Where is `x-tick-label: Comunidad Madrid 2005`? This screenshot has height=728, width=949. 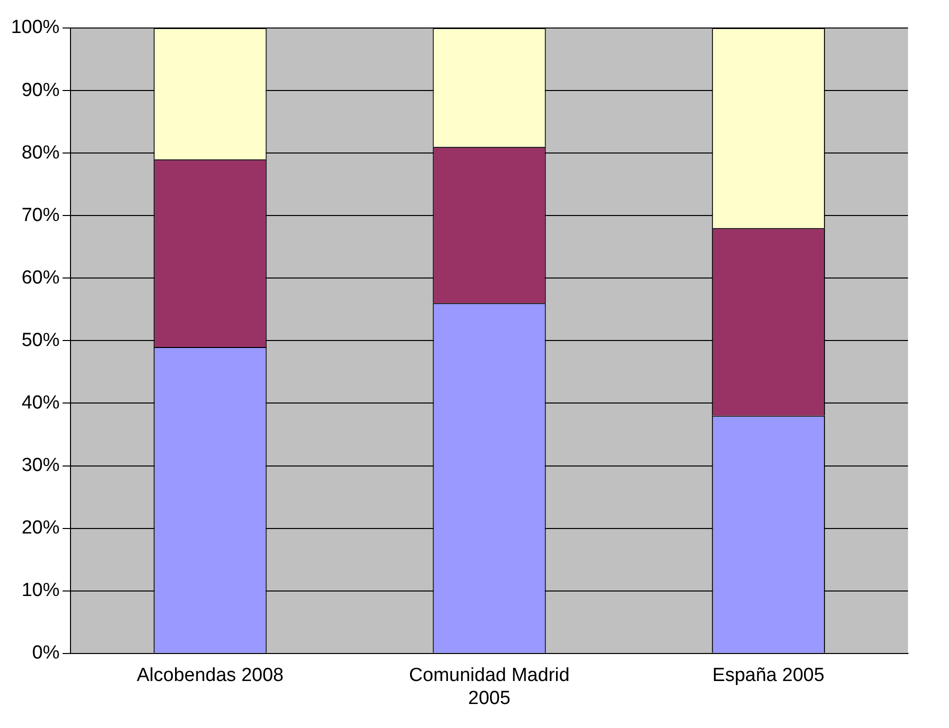 x-tick-label: Comunidad Madrid 2005 is located at coordinates (489, 687).